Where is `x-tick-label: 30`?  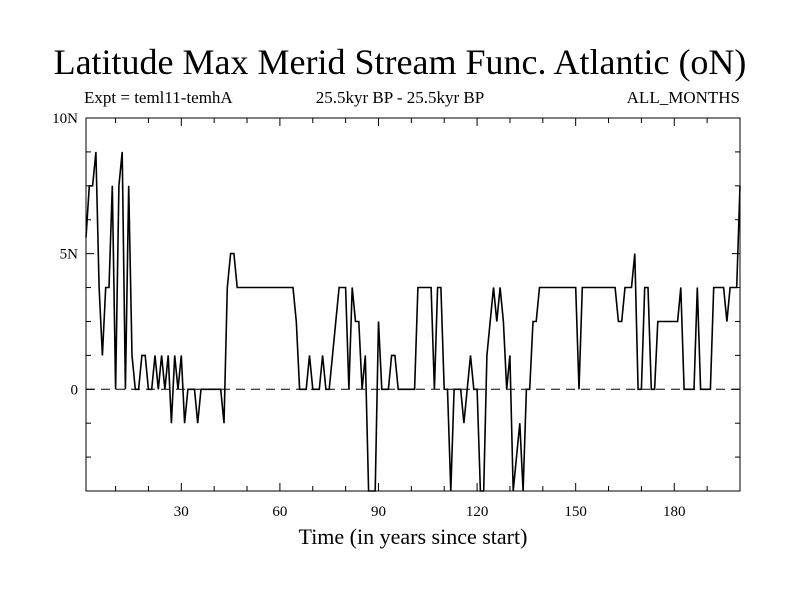 x-tick-label: 30 is located at coordinates (181, 512).